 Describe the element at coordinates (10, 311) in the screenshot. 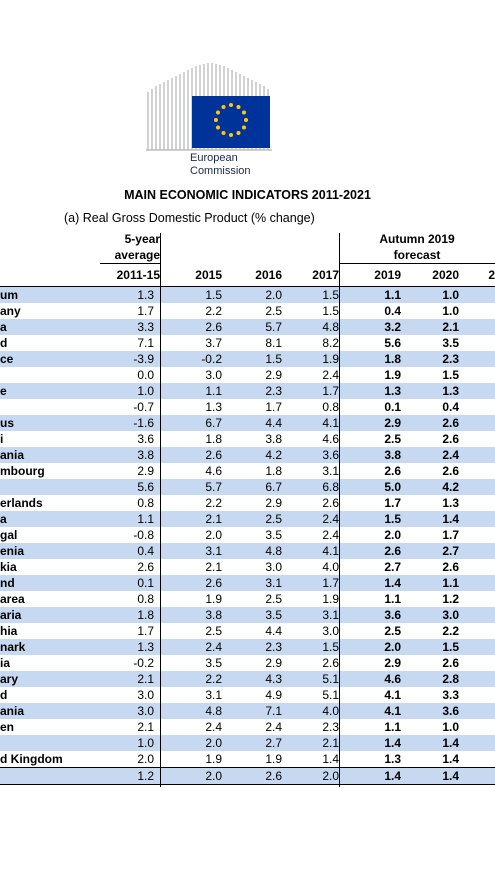

I see `country-name: any` at that location.